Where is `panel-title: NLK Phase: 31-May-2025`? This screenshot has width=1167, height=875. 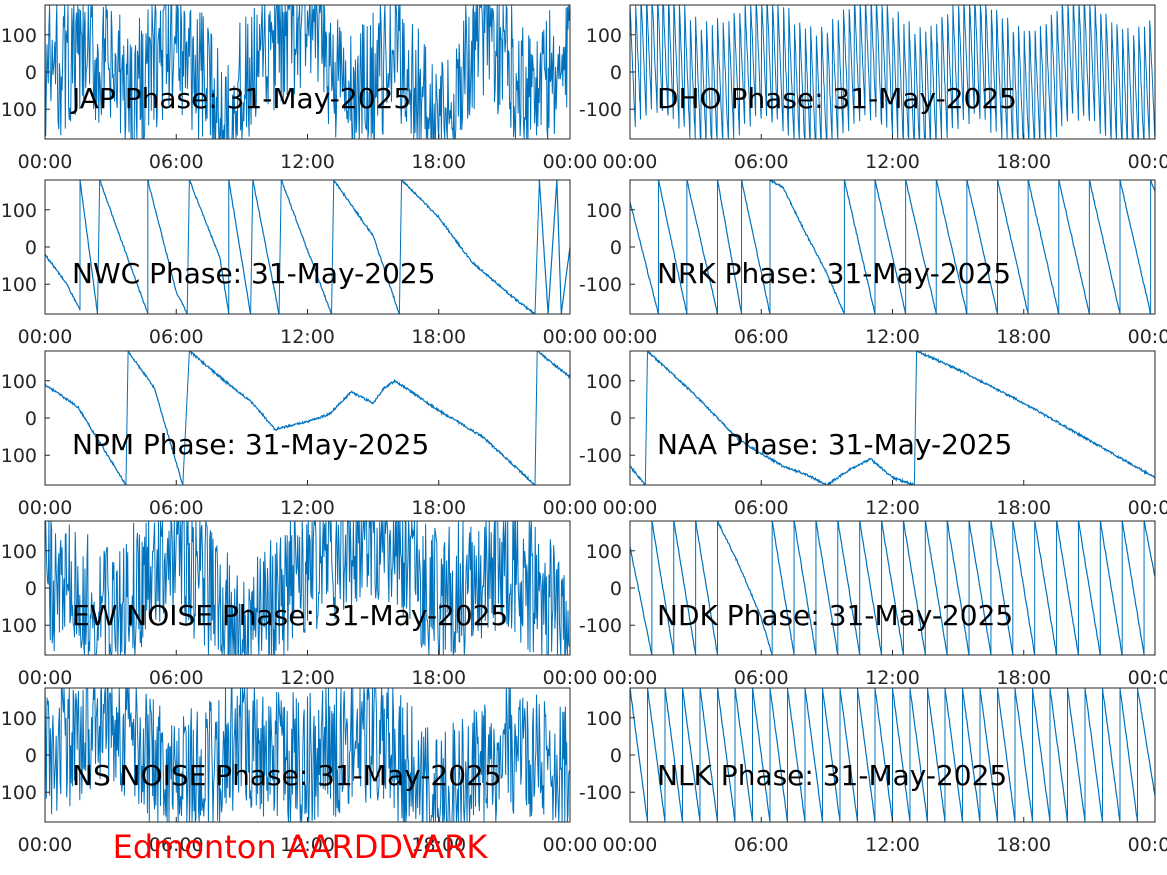 panel-title: NLK Phase: 31-May-2025 is located at coordinates (832, 775).